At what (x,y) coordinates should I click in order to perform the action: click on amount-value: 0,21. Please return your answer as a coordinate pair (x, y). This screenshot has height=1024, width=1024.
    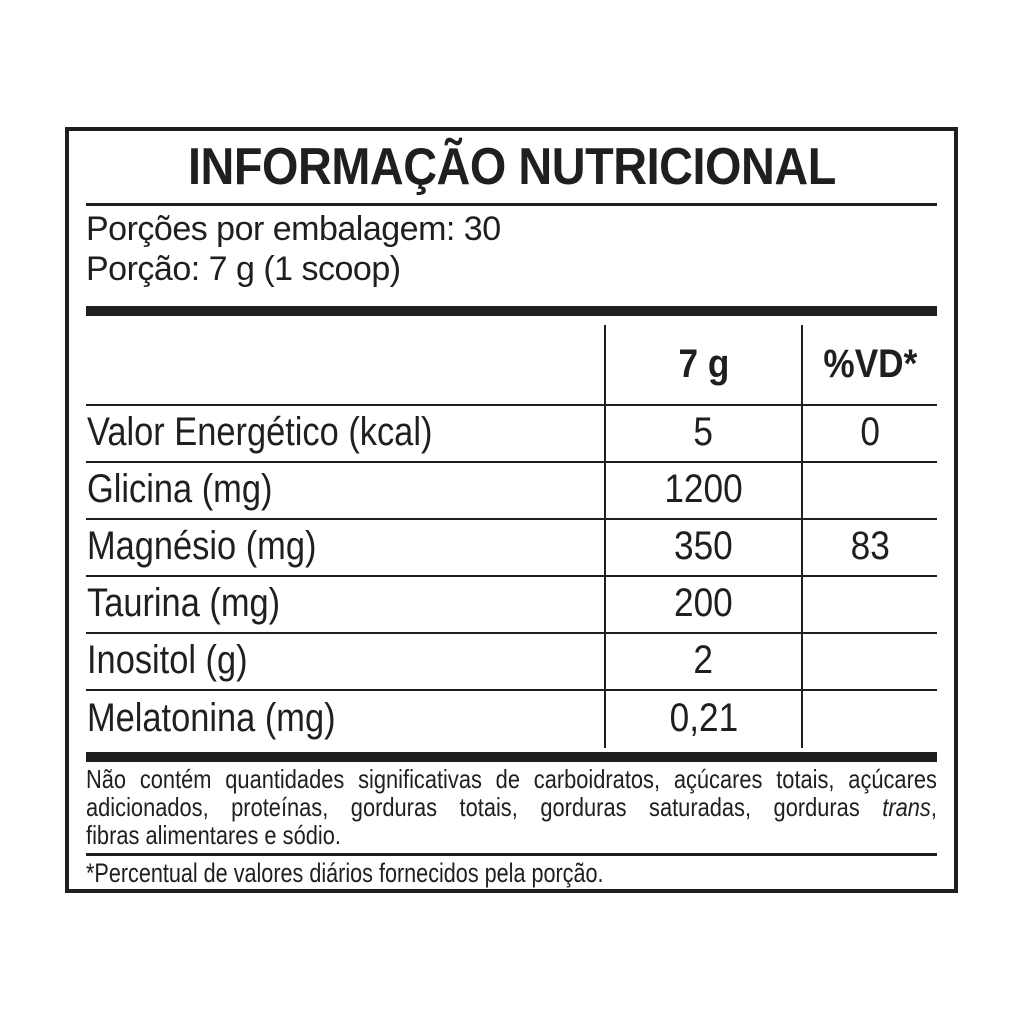
    Looking at the image, I should click on (702, 719).